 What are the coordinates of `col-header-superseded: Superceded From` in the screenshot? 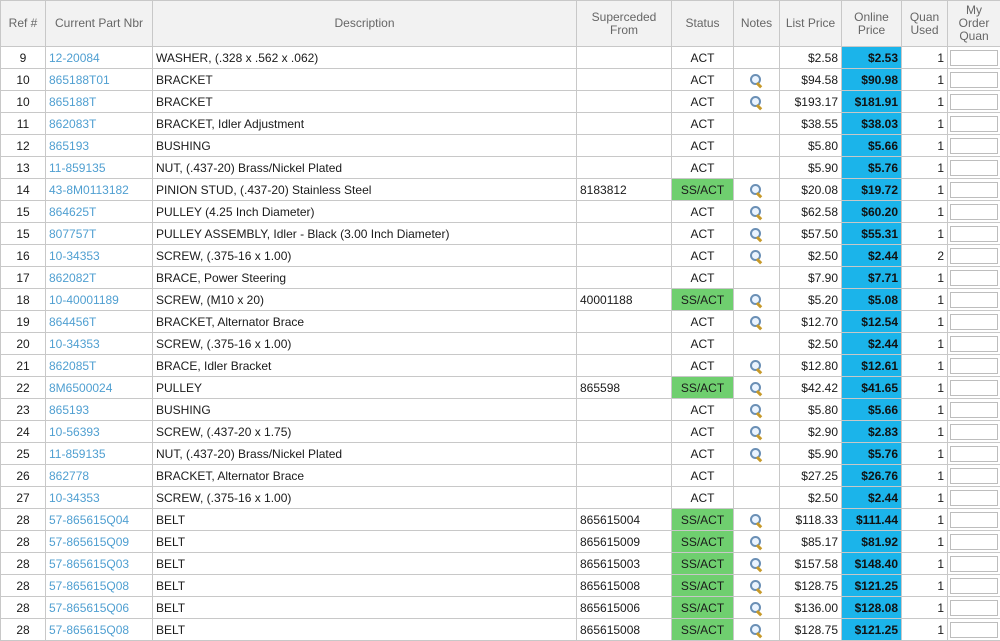 It's located at (624, 24).